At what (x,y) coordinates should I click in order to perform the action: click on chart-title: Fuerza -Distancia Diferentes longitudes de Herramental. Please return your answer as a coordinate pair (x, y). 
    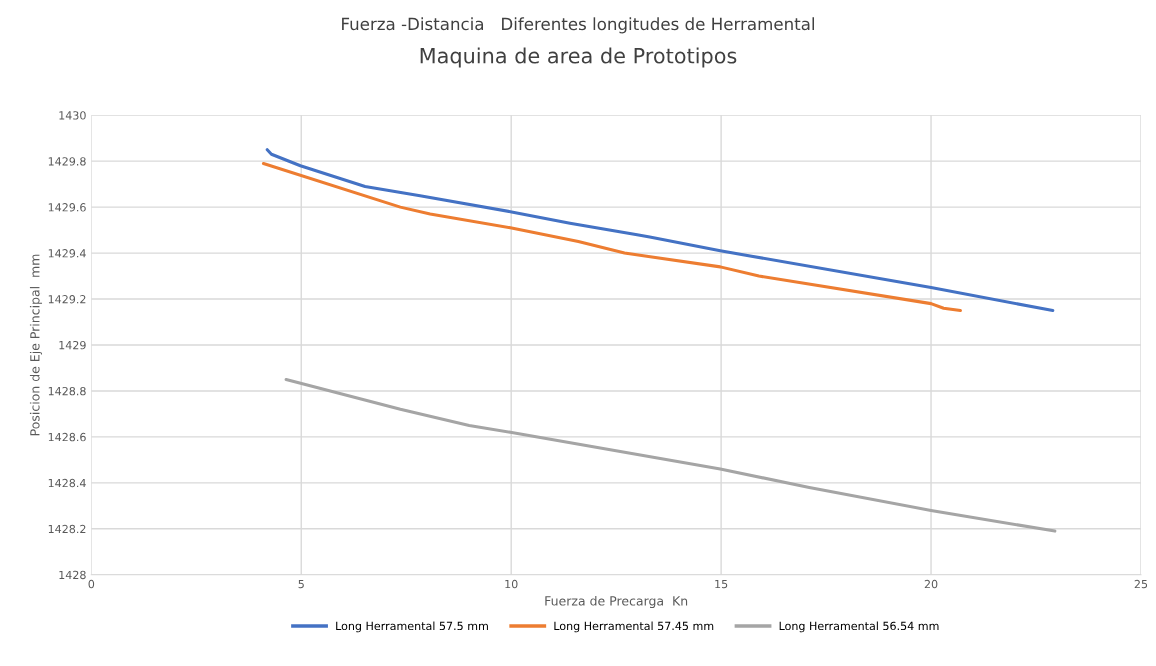
    Looking at the image, I should click on (578, 25).